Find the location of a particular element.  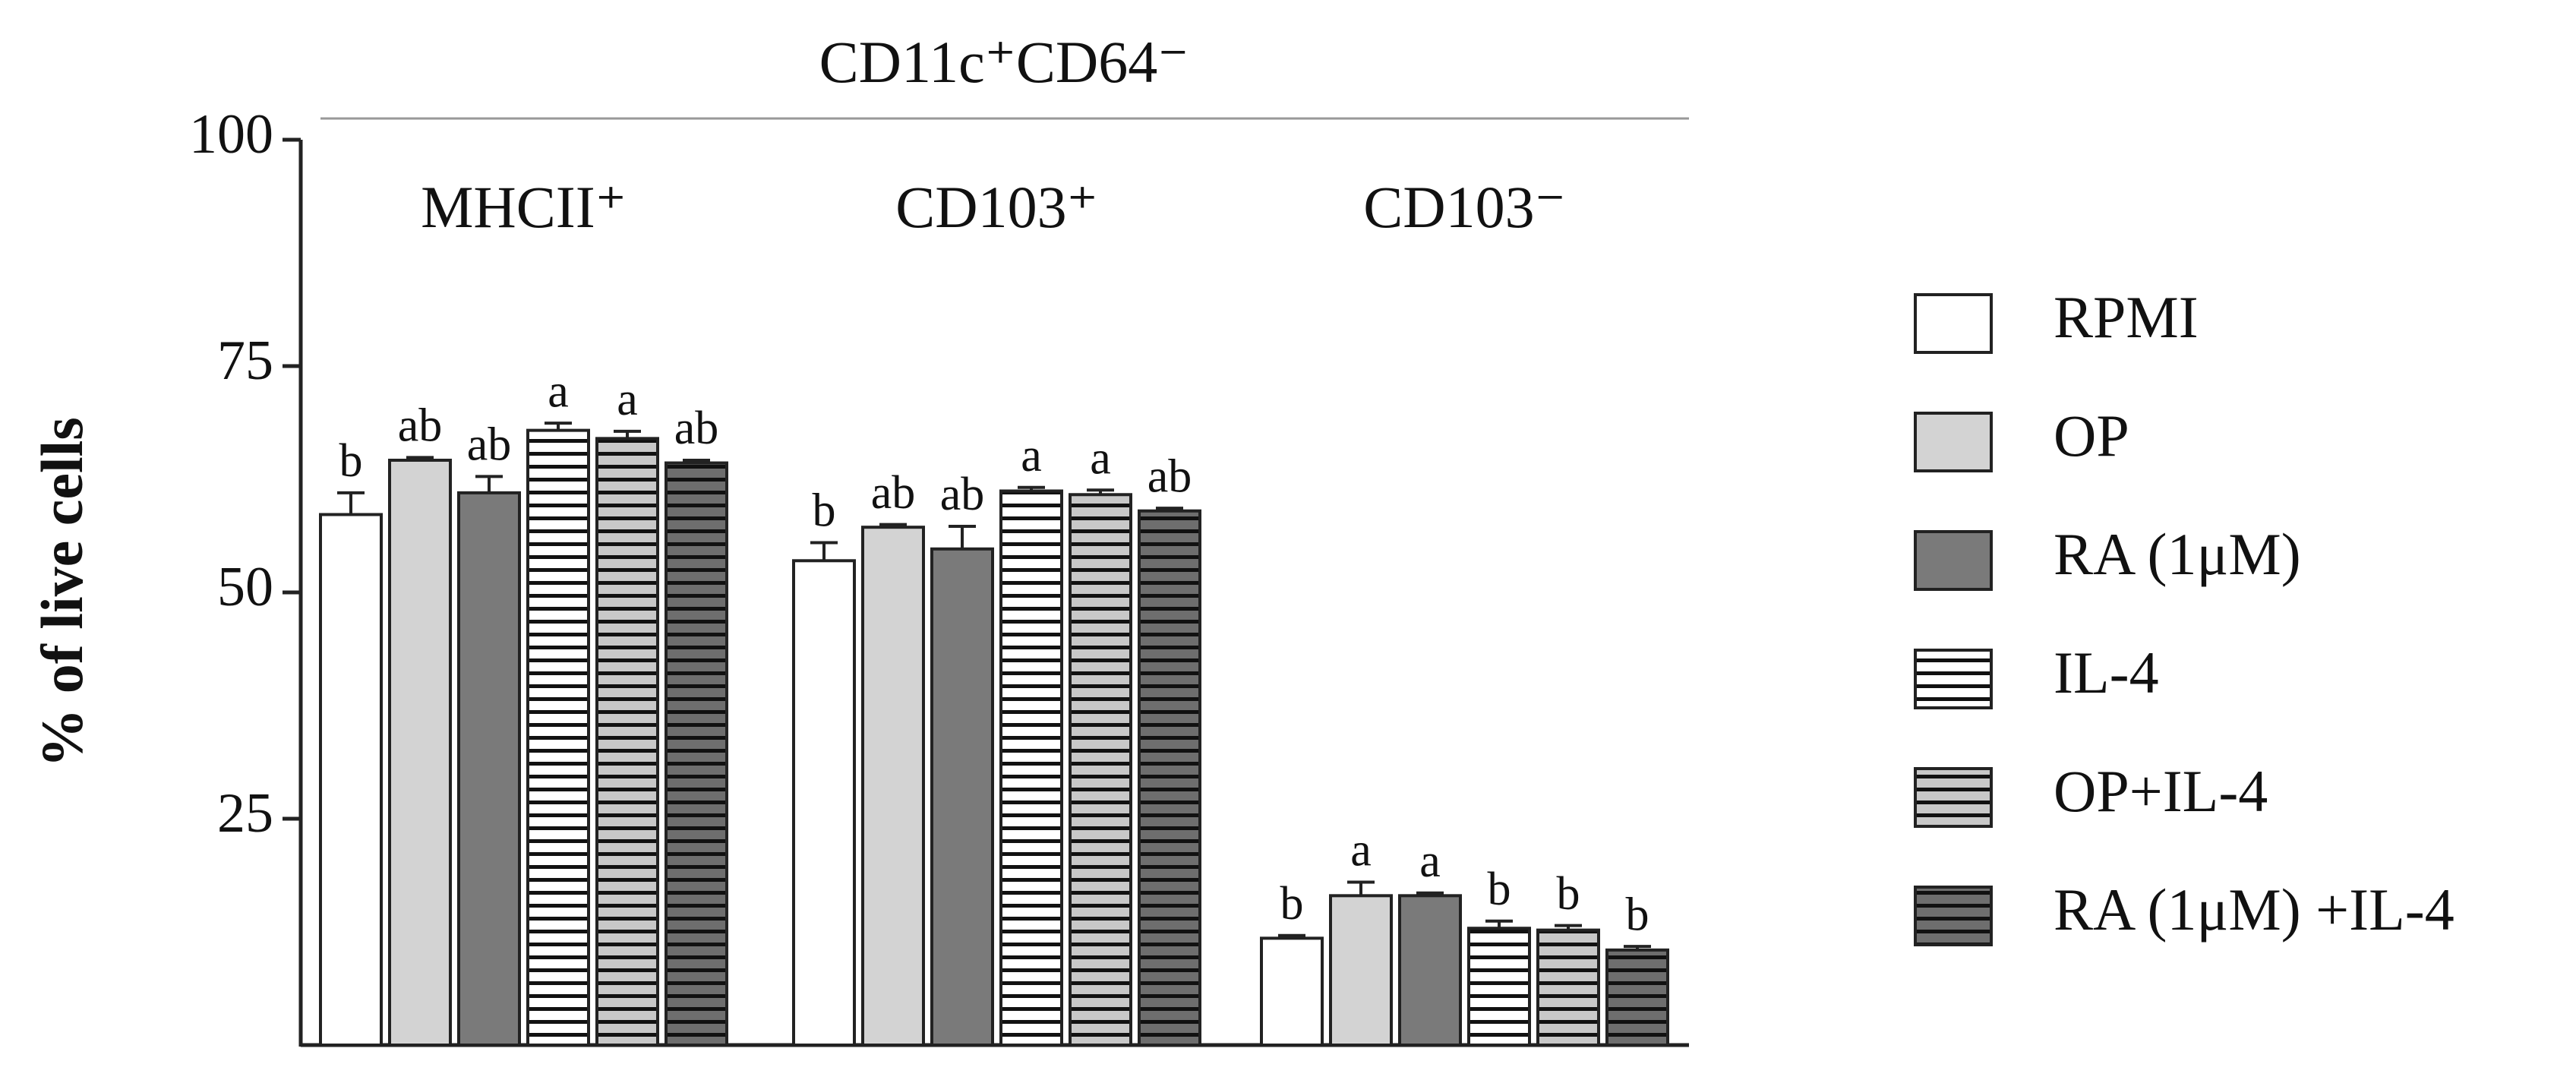

legend-label: OP+IL-4 is located at coordinates (2161, 791).